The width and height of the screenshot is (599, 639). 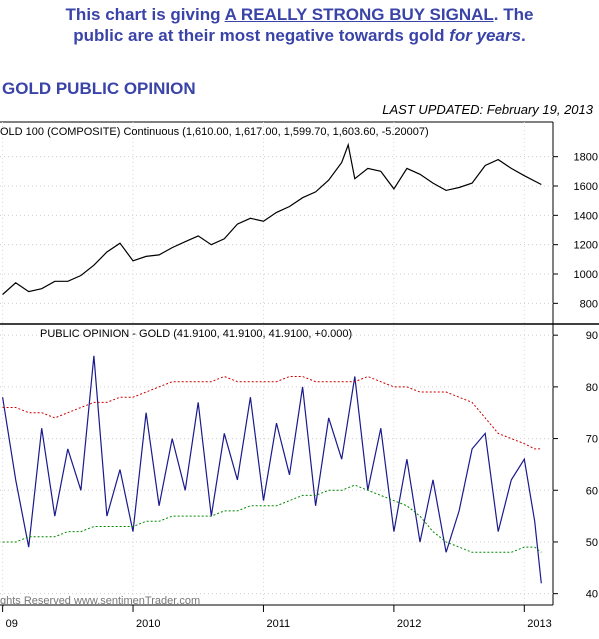 What do you see at coordinates (592, 388) in the screenshot?
I see `opinion-y-tick-label: 80` at bounding box center [592, 388].